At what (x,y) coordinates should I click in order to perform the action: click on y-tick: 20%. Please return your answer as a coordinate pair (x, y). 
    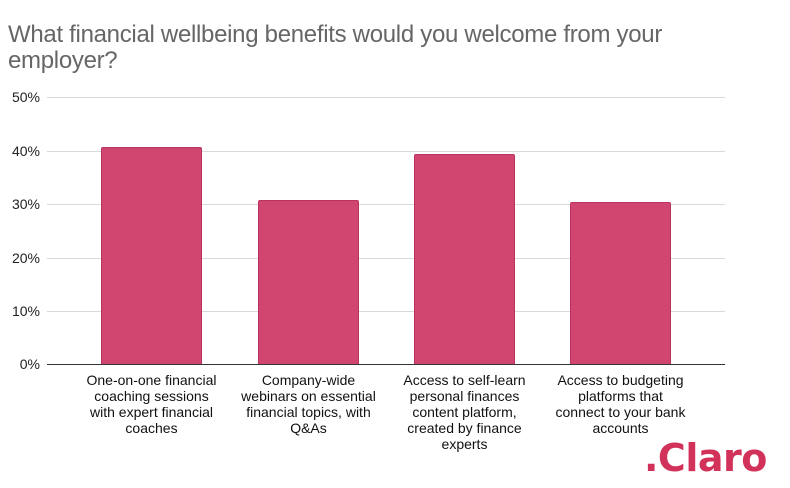
    Looking at the image, I should click on (25, 258).